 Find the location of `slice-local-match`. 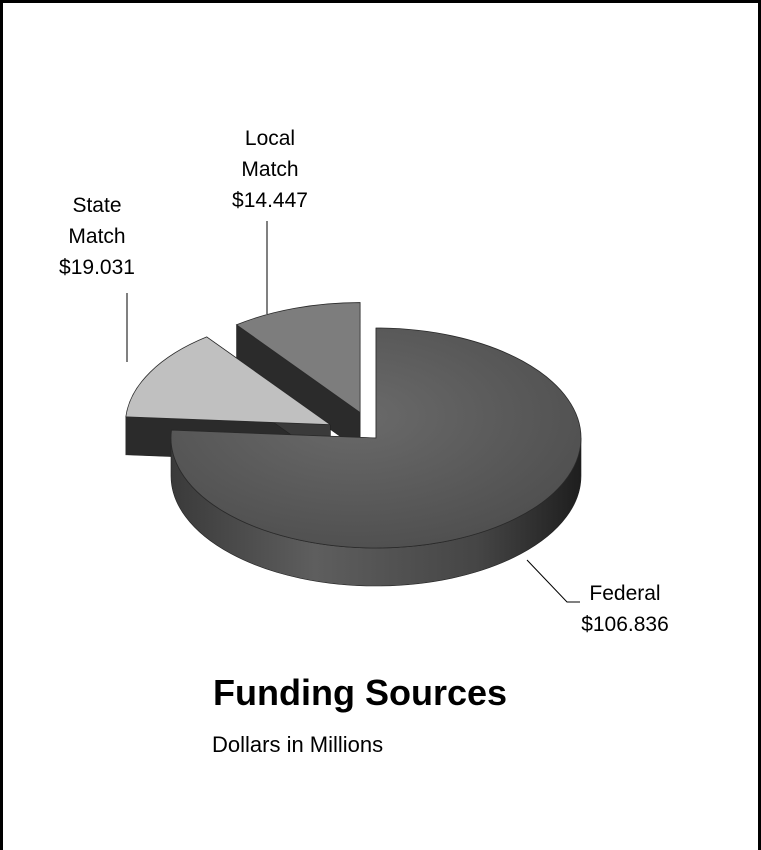

slice-local-match is located at coordinates (298, 377).